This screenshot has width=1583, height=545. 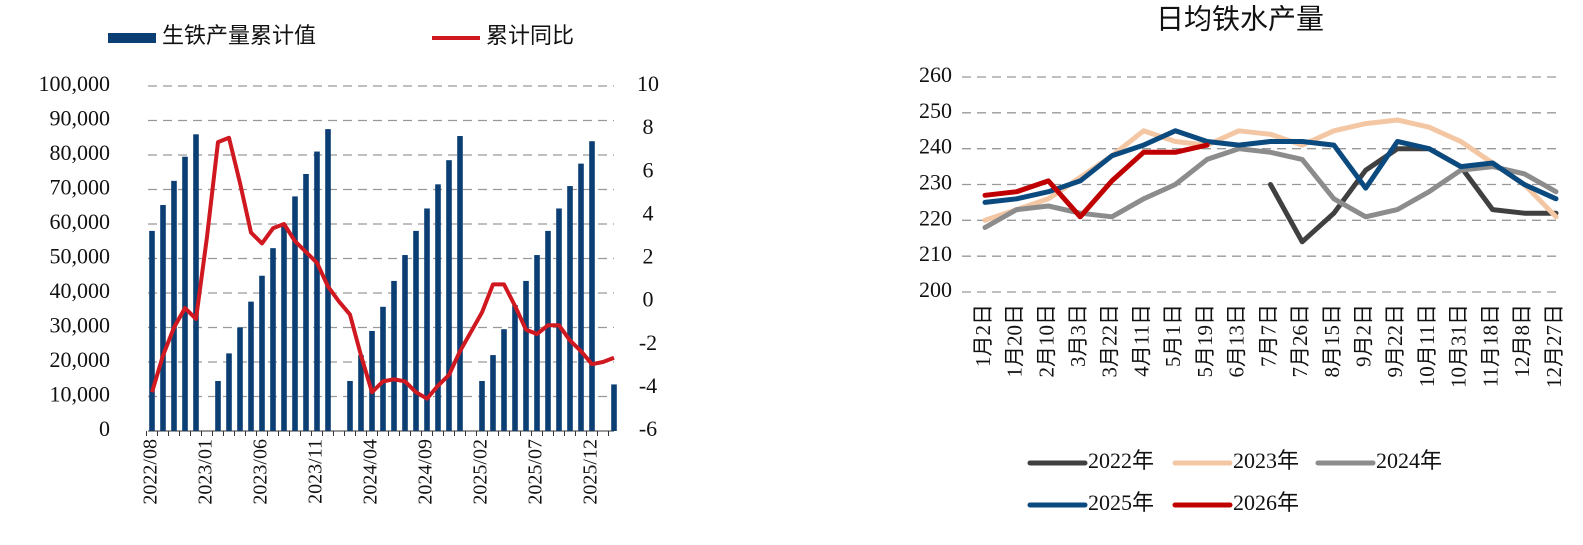 I want to click on x-tick-label: 10月11日, so click(x=1427, y=345).